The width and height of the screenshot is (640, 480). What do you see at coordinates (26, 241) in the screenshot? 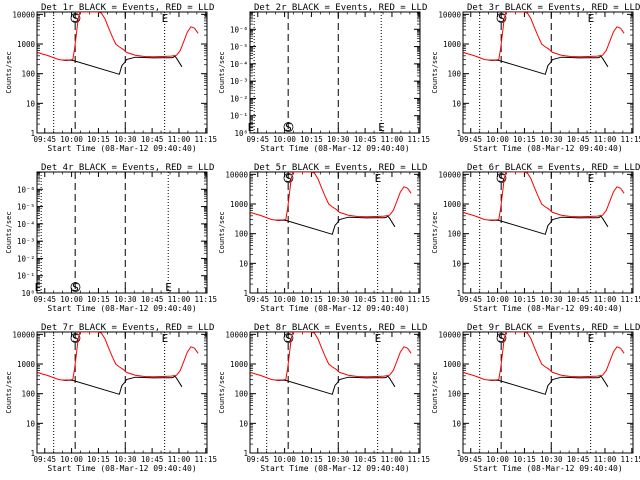
I see `y-tick-label: 10⁻³` at bounding box center [26, 241].